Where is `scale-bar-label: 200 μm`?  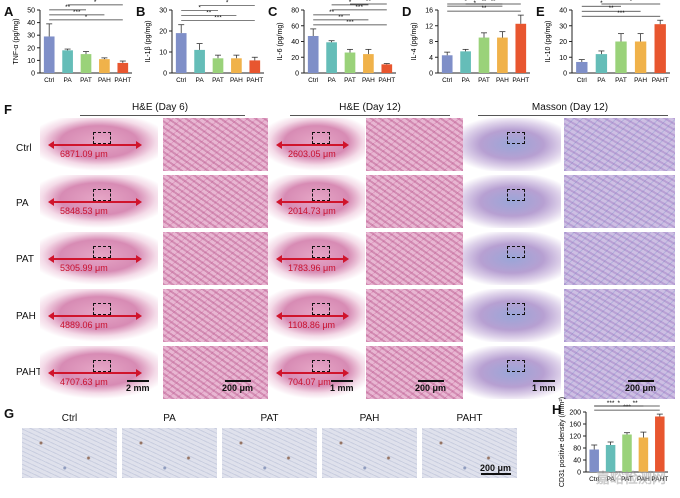 scale-bar-label: 200 μm is located at coordinates (641, 388).